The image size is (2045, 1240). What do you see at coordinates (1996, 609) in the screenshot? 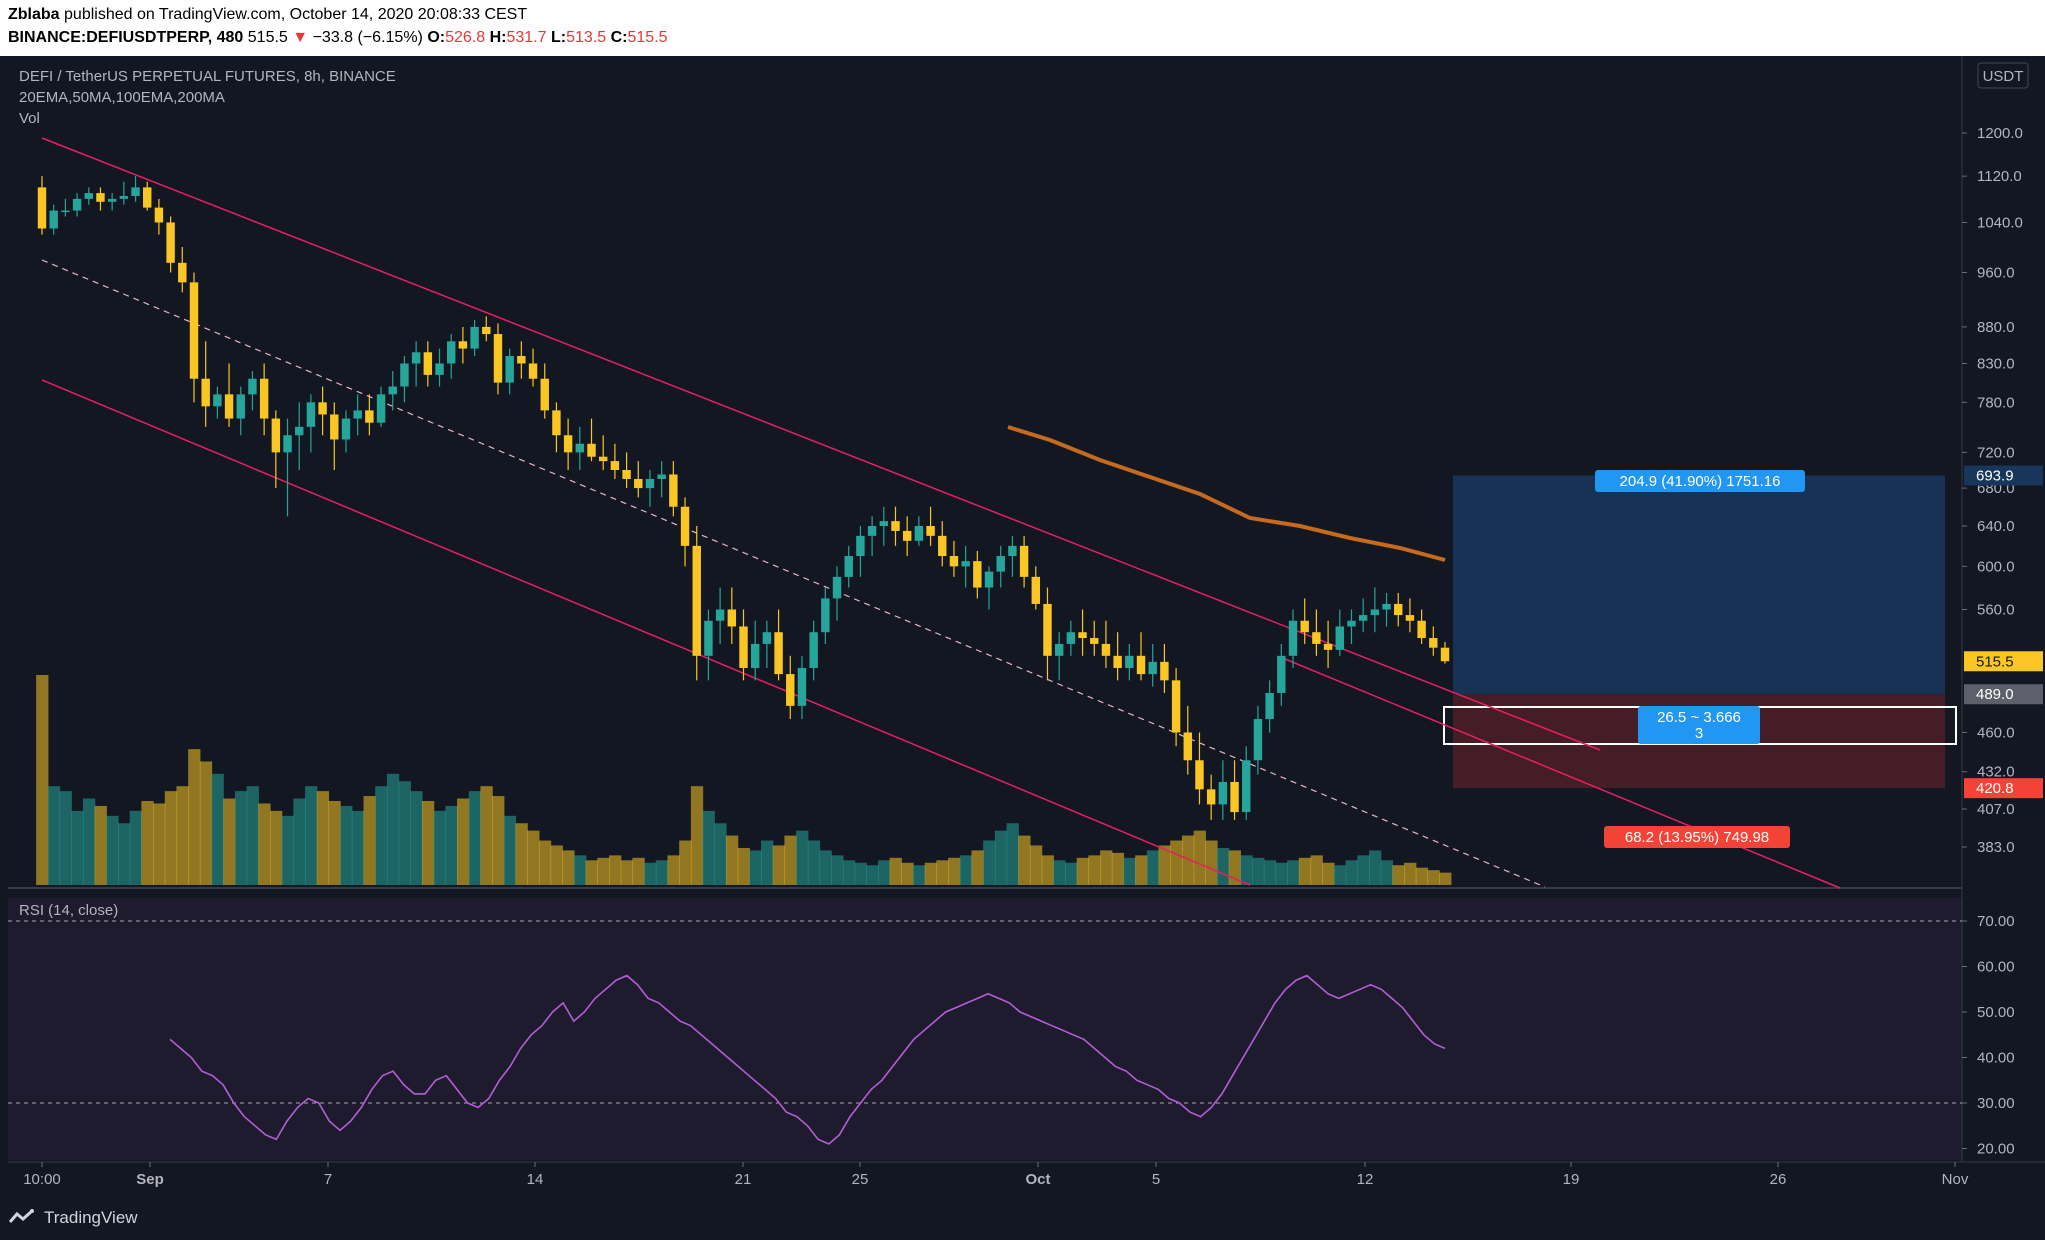
I see `price-tick-label: 560.0` at bounding box center [1996, 609].